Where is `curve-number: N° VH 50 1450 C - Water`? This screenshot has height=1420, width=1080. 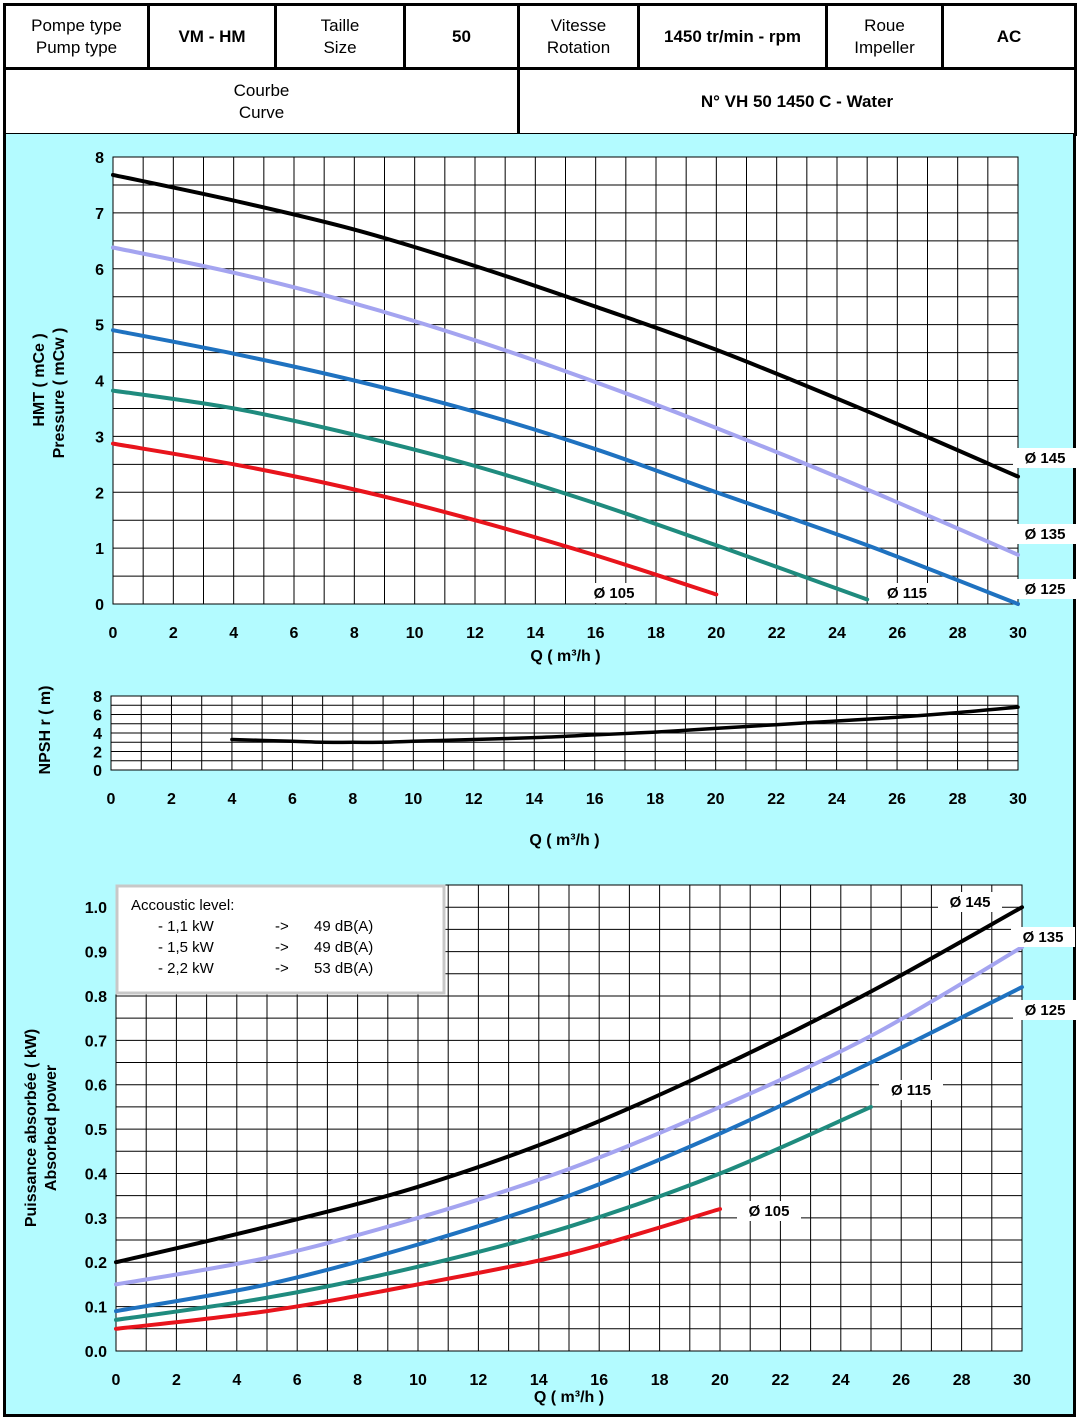
curve-number: N° VH 50 1450 C - Water is located at coordinates (797, 101).